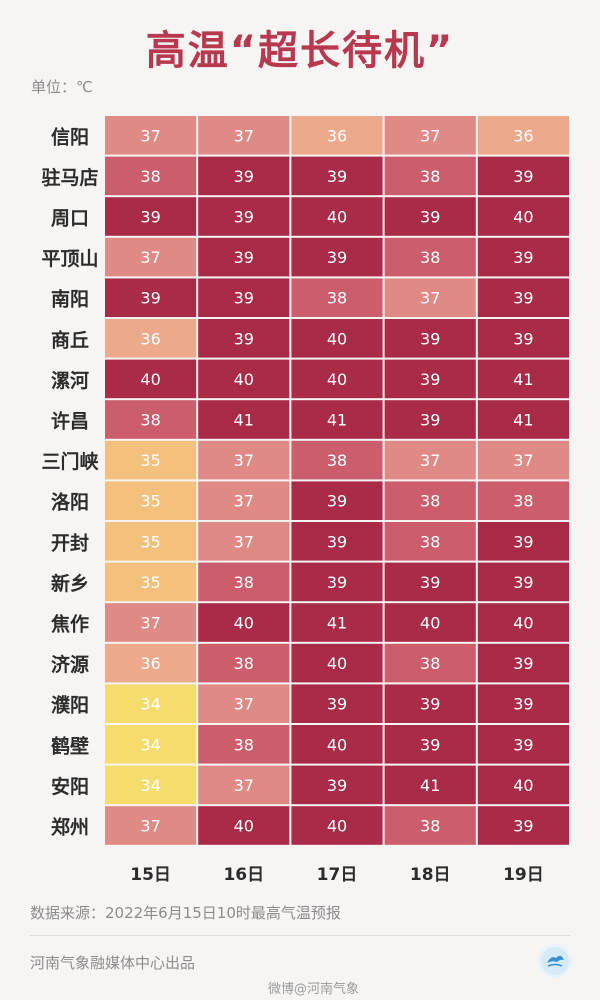  I want to click on row-label: 濮阳, so click(70, 705).